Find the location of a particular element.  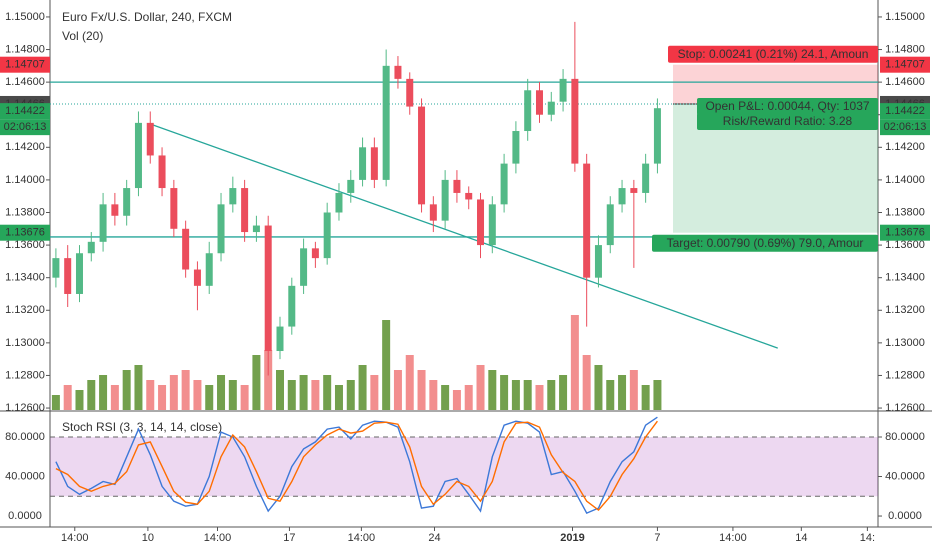

stop-label: Stop: 0.00241 (0.21%) 24.1, Amoun is located at coordinates (773, 54).